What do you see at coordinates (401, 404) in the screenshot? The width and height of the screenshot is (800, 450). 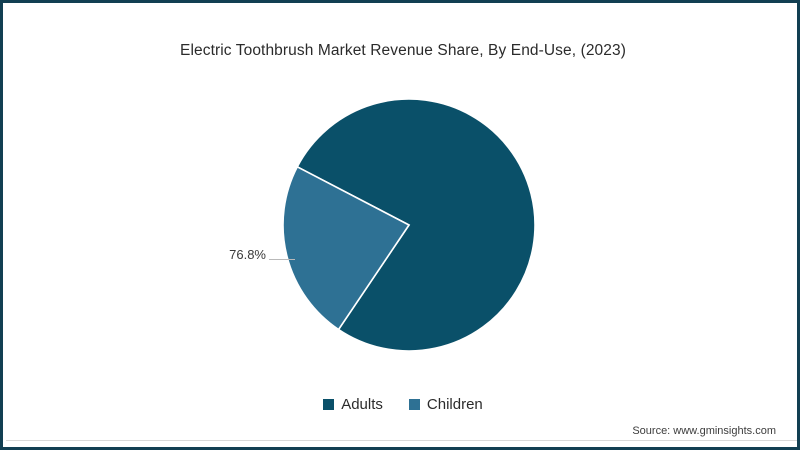 I see `chart-legend: Adults Children` at bounding box center [401, 404].